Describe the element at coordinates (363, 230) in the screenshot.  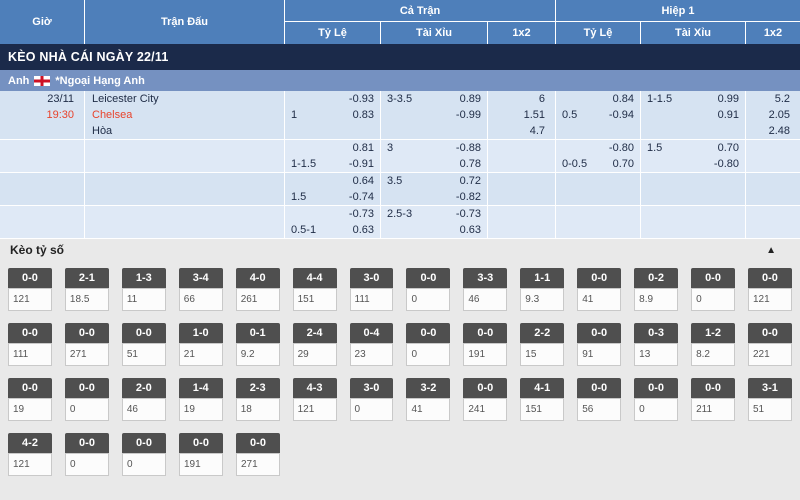
I see `ft-handicap-cell-odds-value: 0.63` at that location.